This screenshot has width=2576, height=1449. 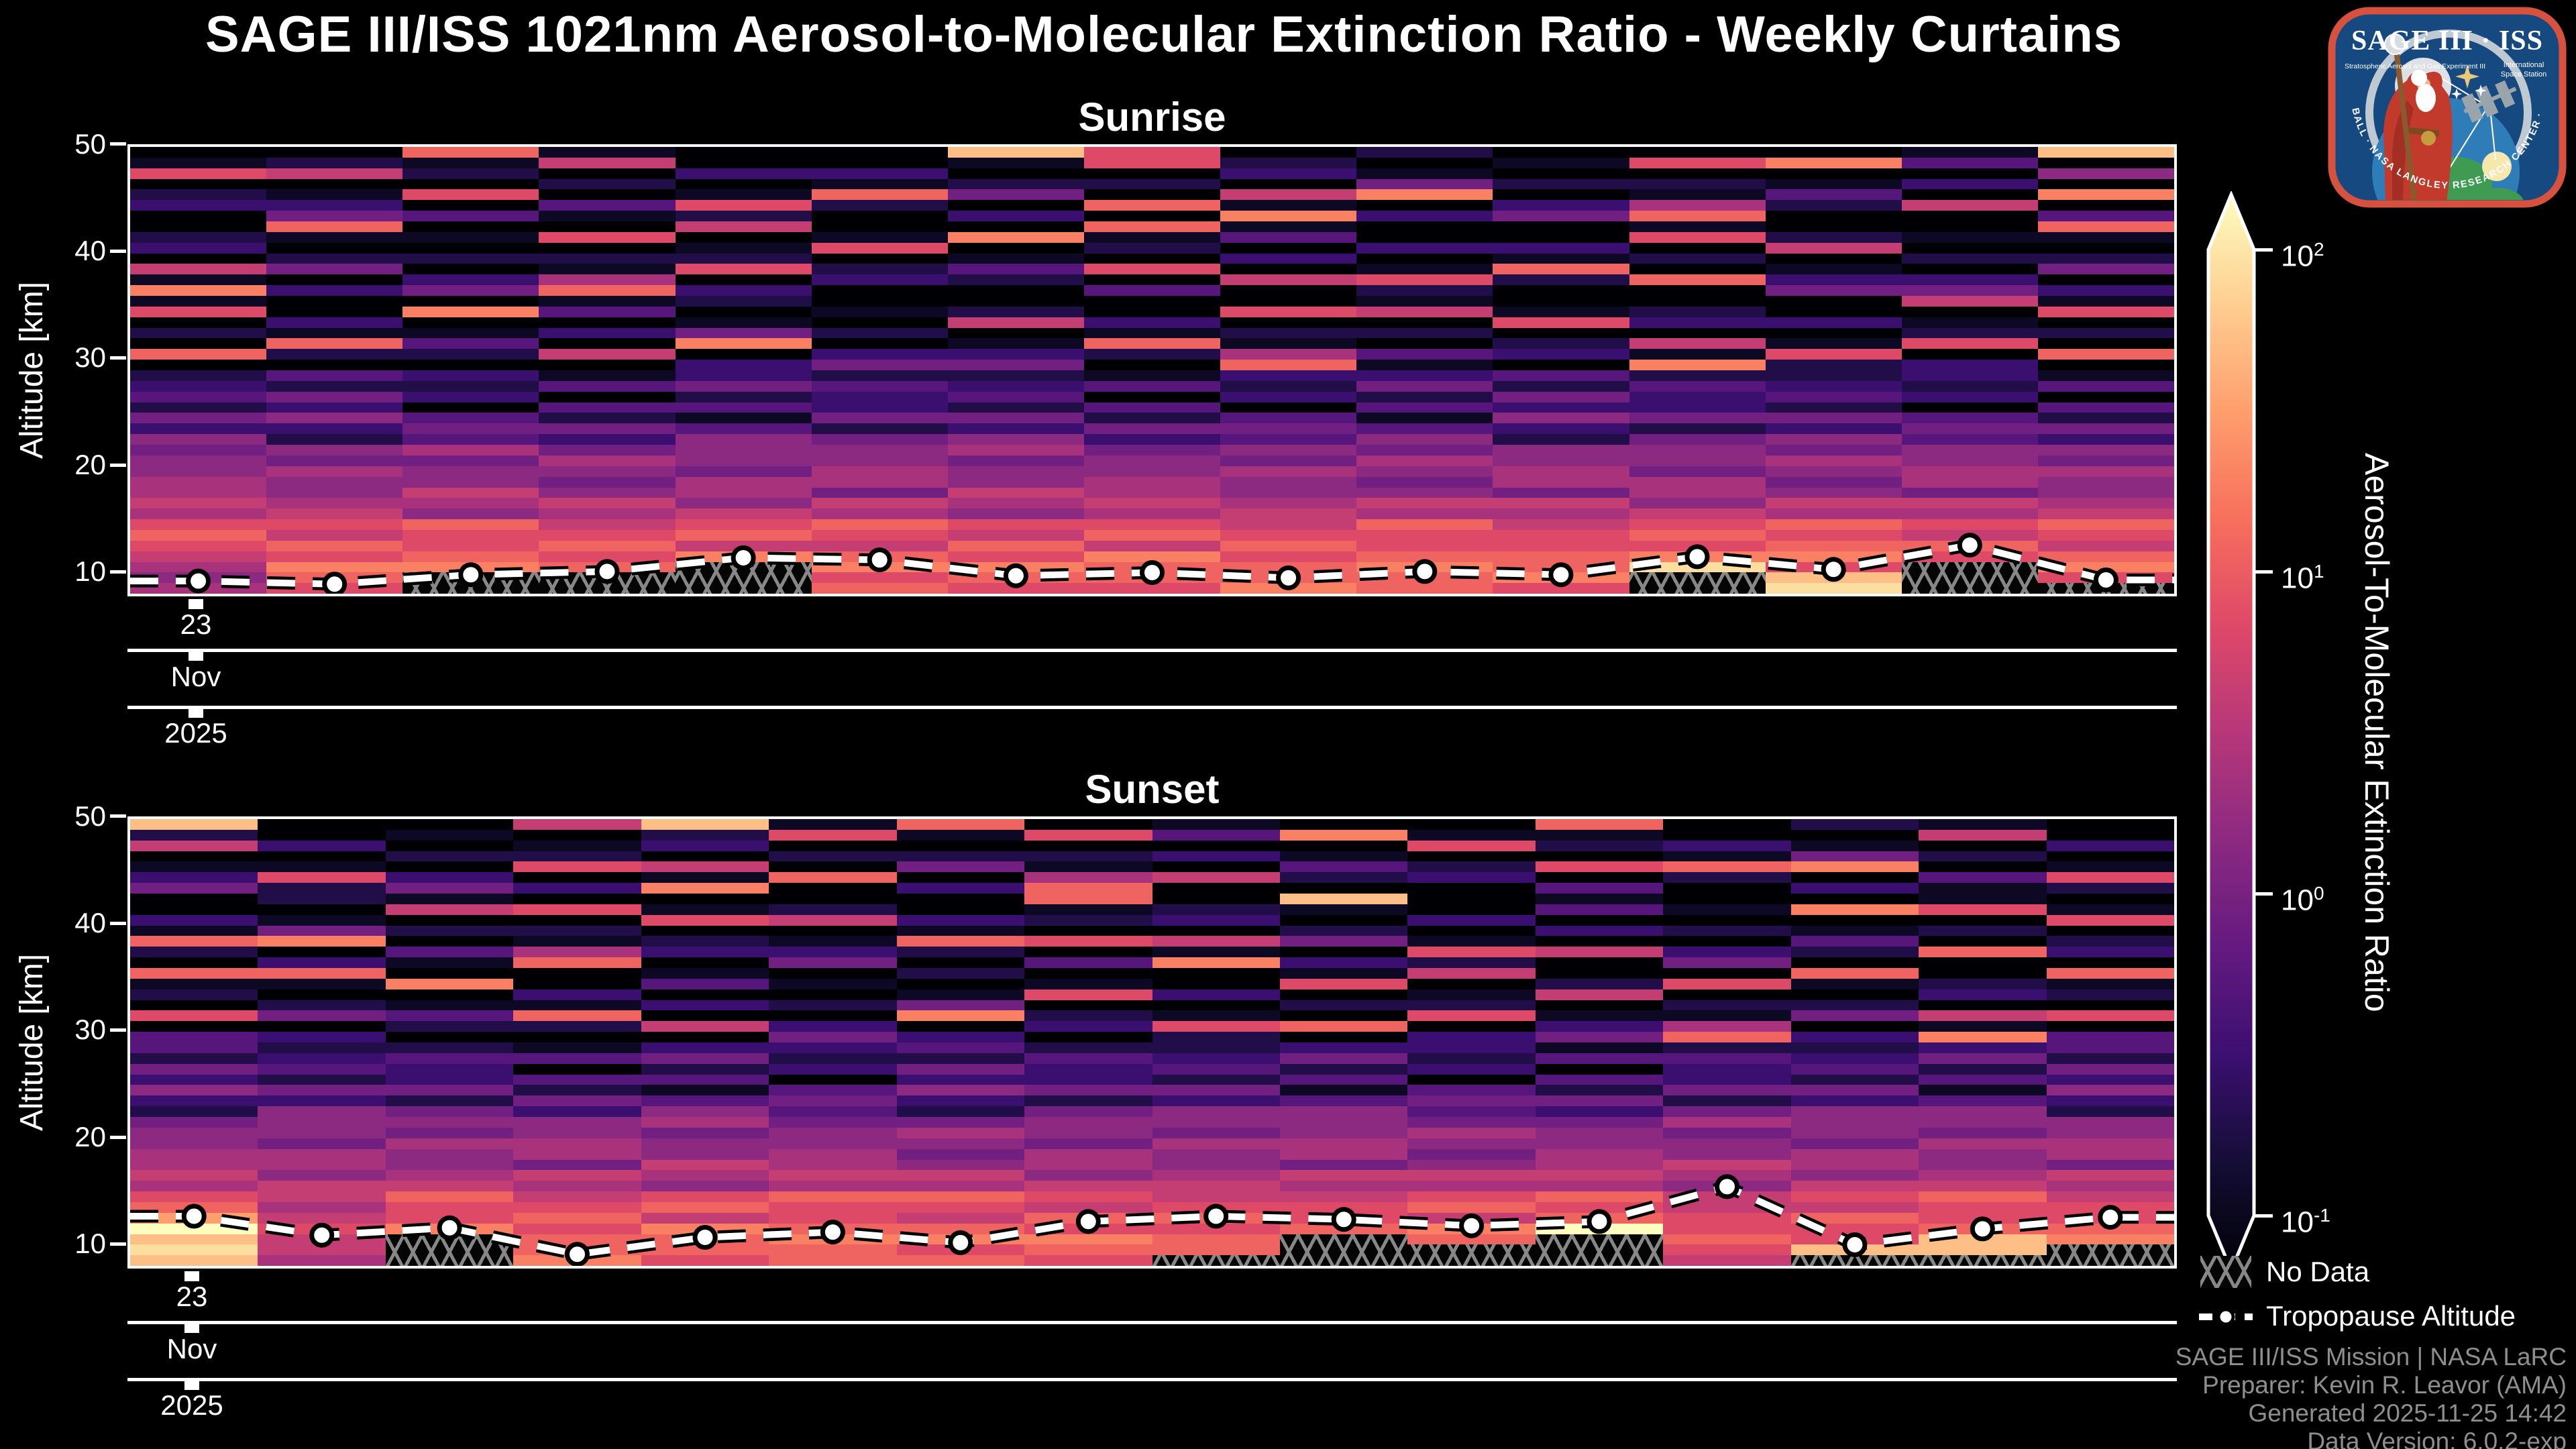 I want to click on y-tickmark, so click(x=118, y=251).